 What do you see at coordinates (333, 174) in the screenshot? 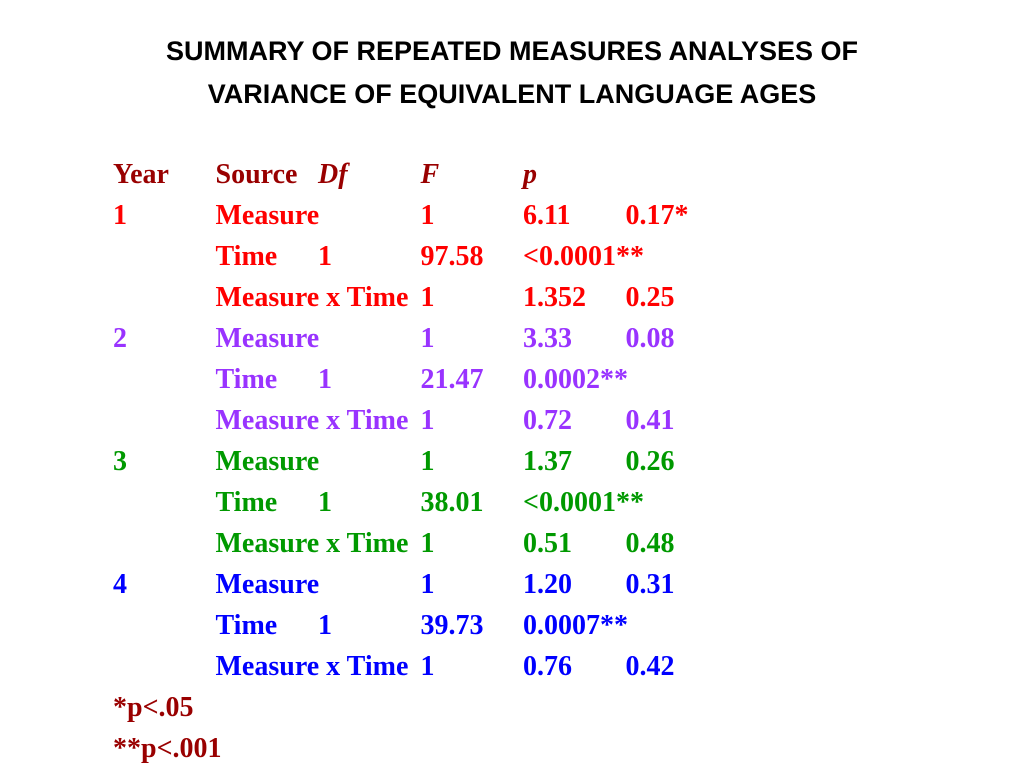
I see `table-cell: Df` at bounding box center [333, 174].